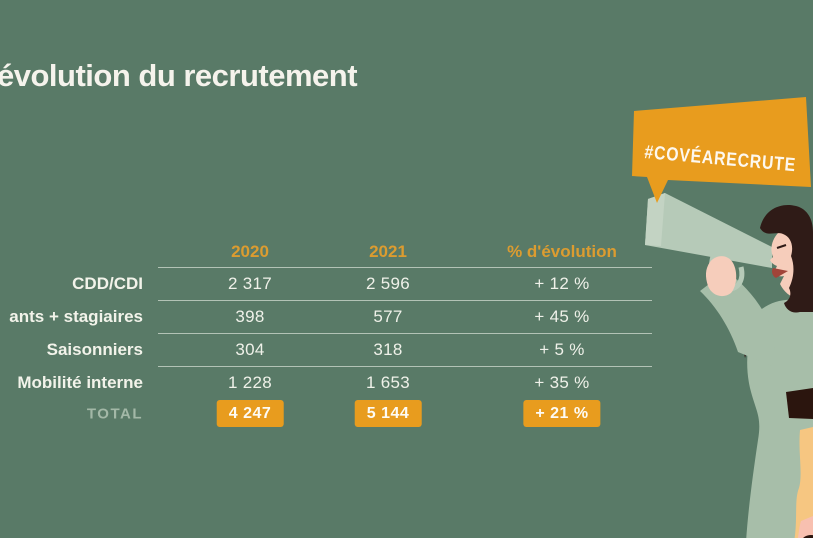 This screenshot has height=542, width=813. What do you see at coordinates (562, 283) in the screenshot?
I see `cell-evolution: + 12 %` at bounding box center [562, 283].